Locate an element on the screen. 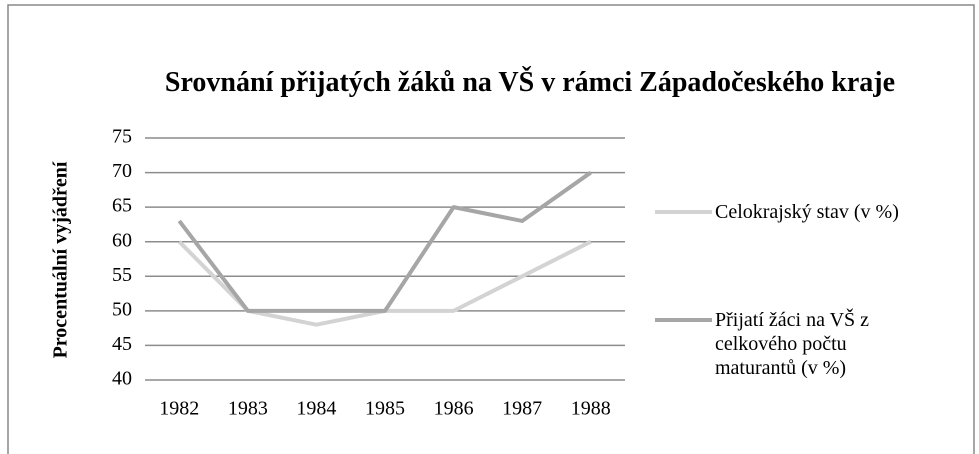 Image resolution: width=979 pixels, height=454 pixels. y-tick-label: 70 is located at coordinates (122, 171).